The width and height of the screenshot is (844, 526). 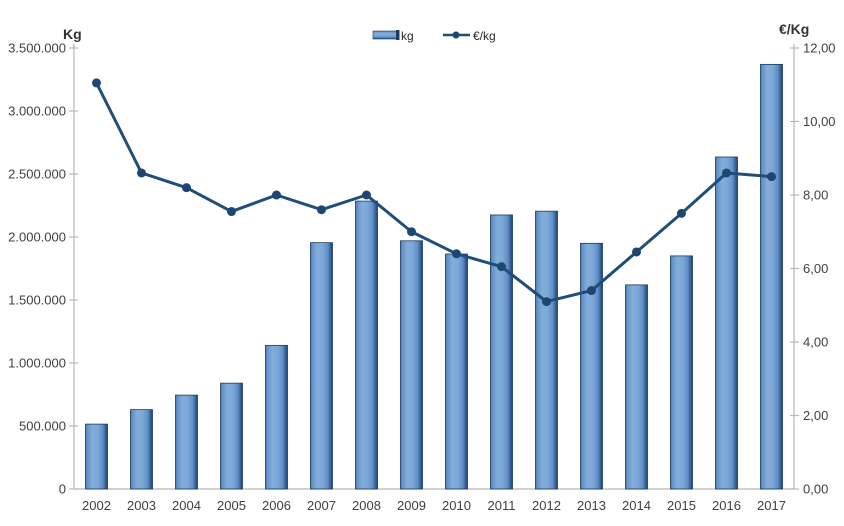 What do you see at coordinates (398, 35) in the screenshot?
I see `bar-series-swatch-cap-icon` at bounding box center [398, 35].